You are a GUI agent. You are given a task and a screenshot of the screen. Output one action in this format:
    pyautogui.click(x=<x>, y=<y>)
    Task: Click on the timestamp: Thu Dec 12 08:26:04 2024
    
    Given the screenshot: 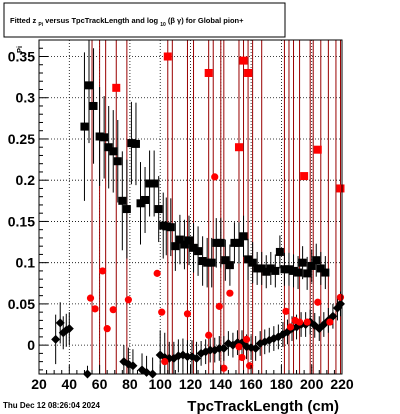 What is the action you would take?
    pyautogui.click(x=51, y=405)
    